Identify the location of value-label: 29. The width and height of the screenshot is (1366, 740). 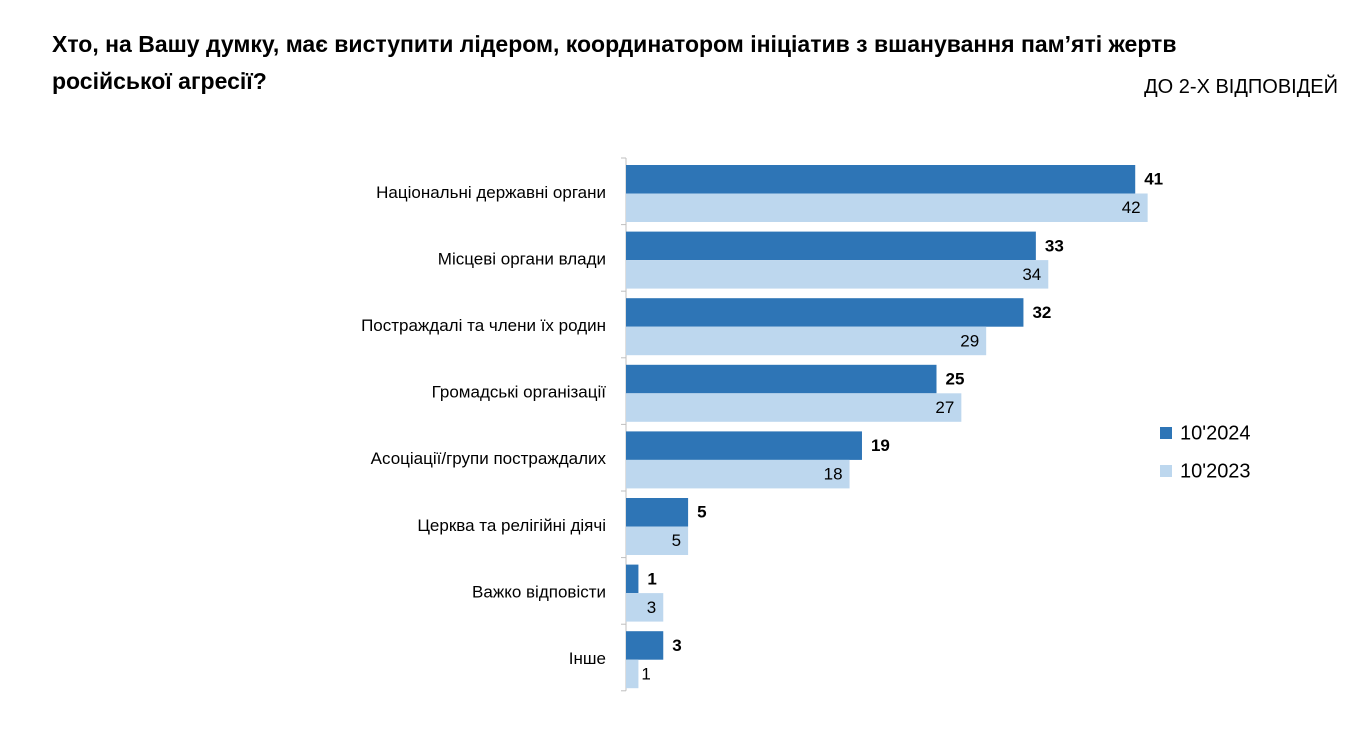
(969, 340).